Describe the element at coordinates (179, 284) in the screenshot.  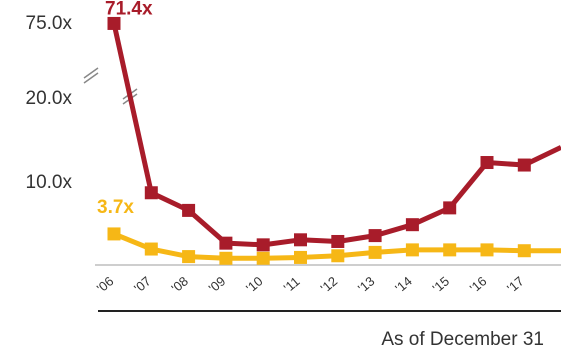
I see `x-tick-label: '08` at that location.